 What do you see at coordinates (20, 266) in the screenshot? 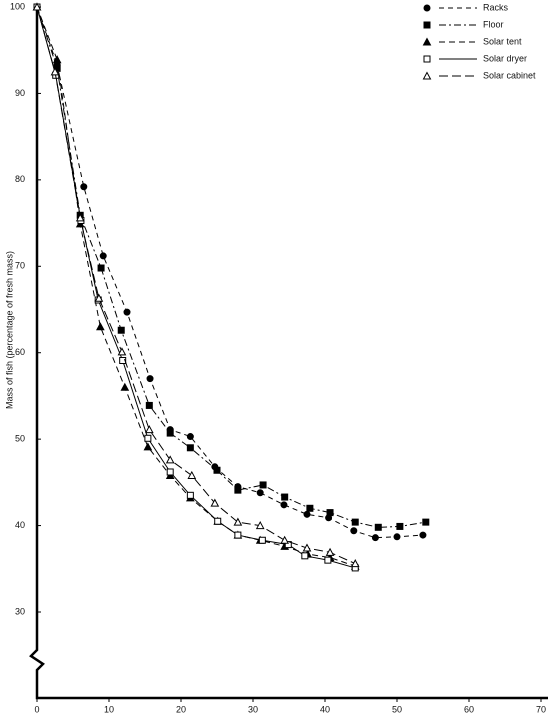
I see `y-tick-label: 70` at bounding box center [20, 266].